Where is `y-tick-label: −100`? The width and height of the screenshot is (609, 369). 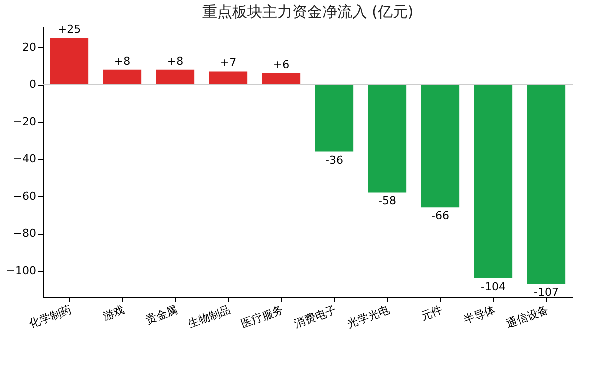 y-tick-label: −100 is located at coordinates (21, 271).